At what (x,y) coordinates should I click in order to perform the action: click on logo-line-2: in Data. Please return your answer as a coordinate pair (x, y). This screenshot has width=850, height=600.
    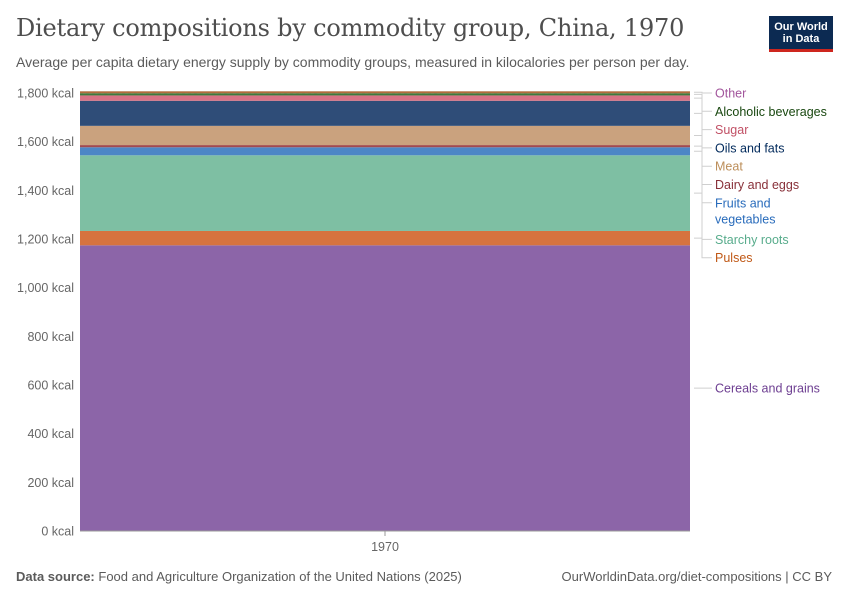
    Looking at the image, I should click on (801, 39).